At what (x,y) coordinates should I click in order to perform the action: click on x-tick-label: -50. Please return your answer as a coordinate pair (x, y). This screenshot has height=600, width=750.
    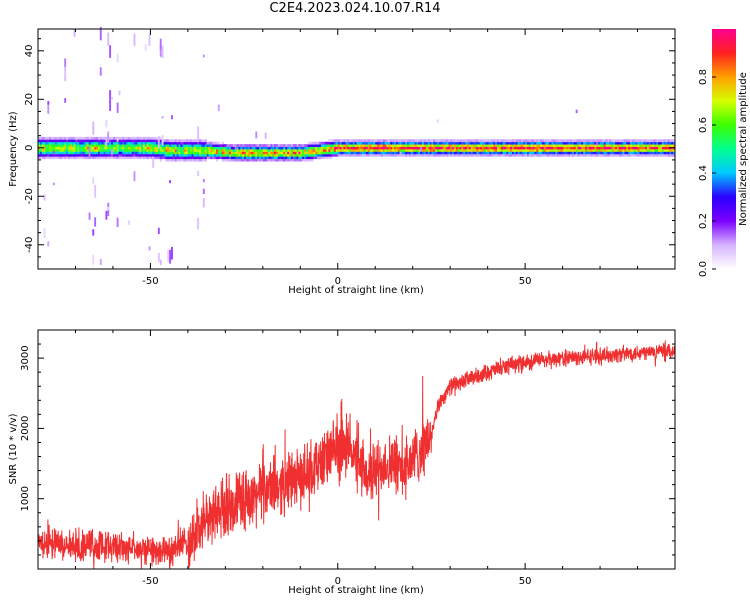
    Looking at the image, I should click on (150, 581).